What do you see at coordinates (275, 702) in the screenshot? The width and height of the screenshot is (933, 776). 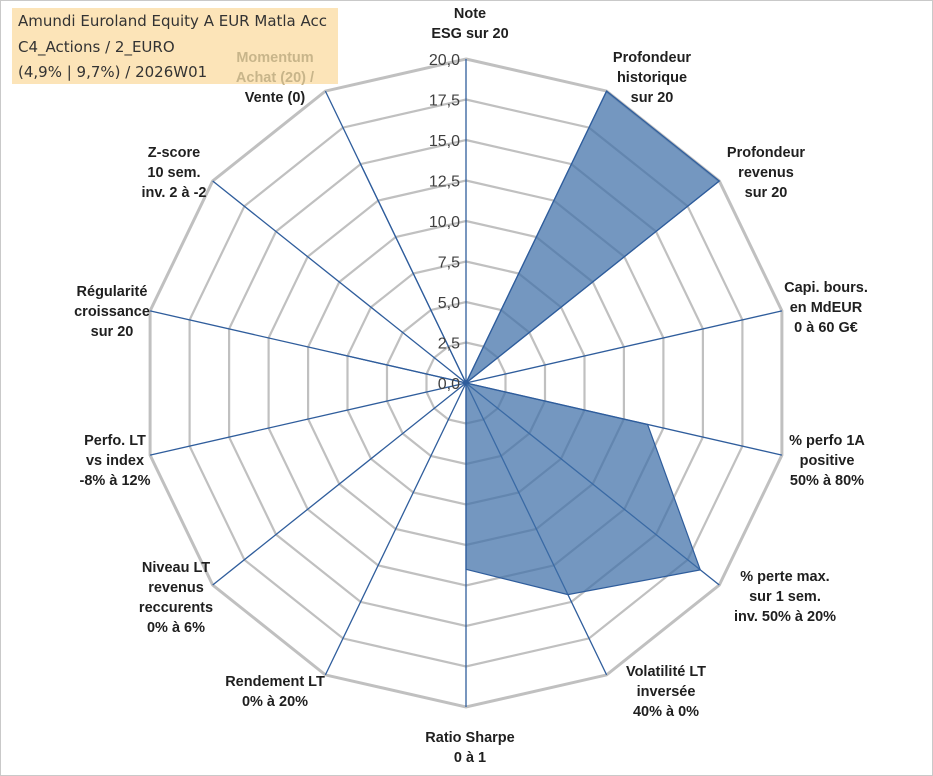 I see `axis-label-line: 0% à 20%` at bounding box center [275, 702].